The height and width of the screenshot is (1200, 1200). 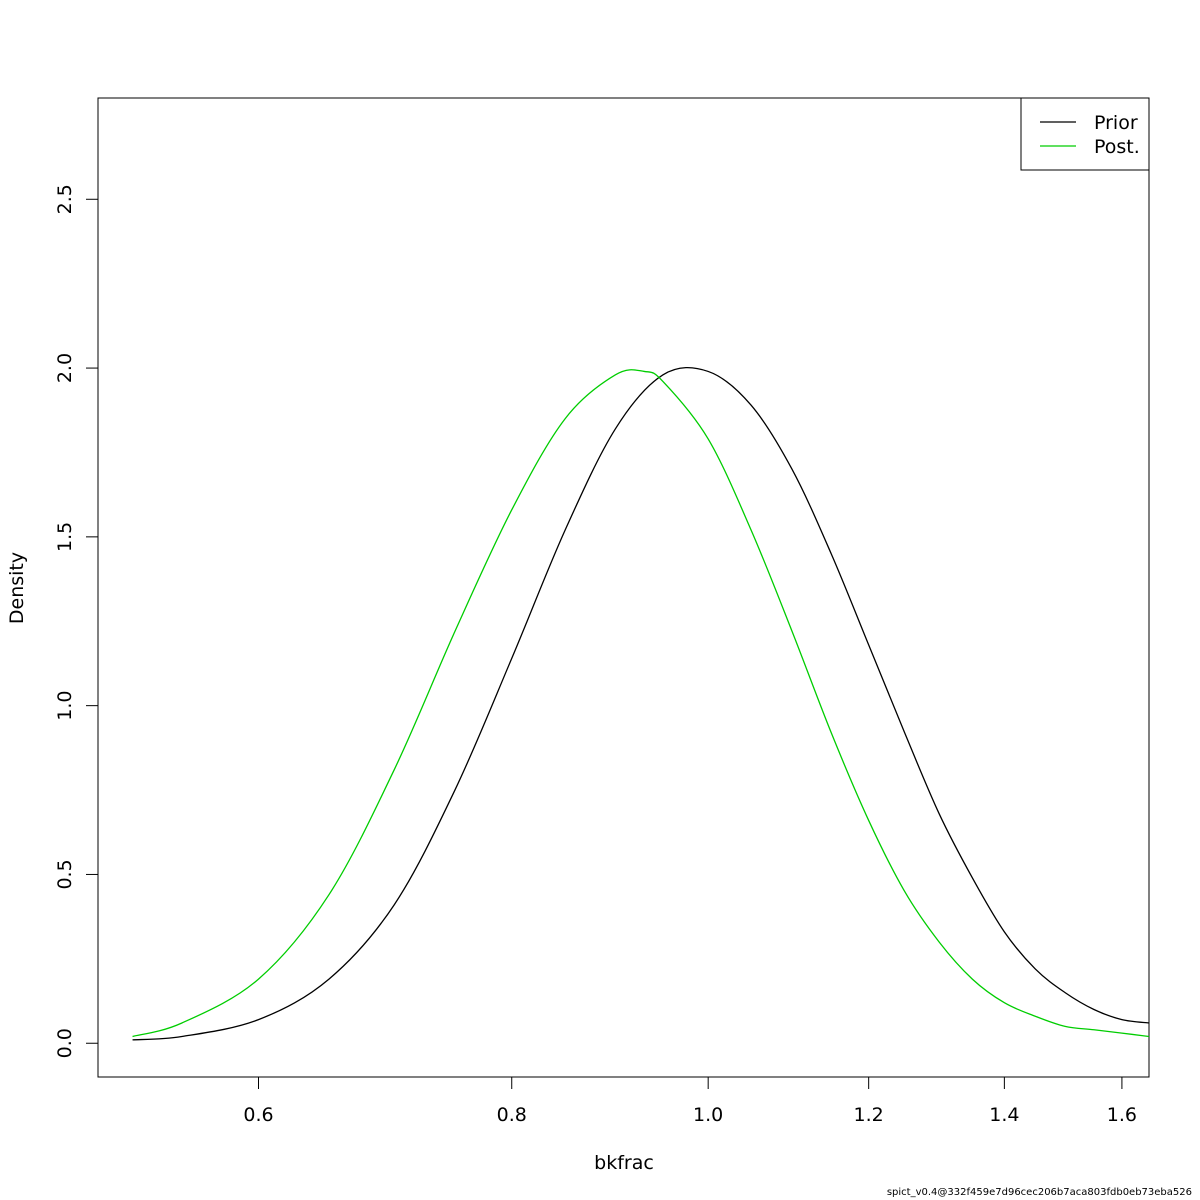 I want to click on legend-label-post: Post., so click(x=1117, y=147).